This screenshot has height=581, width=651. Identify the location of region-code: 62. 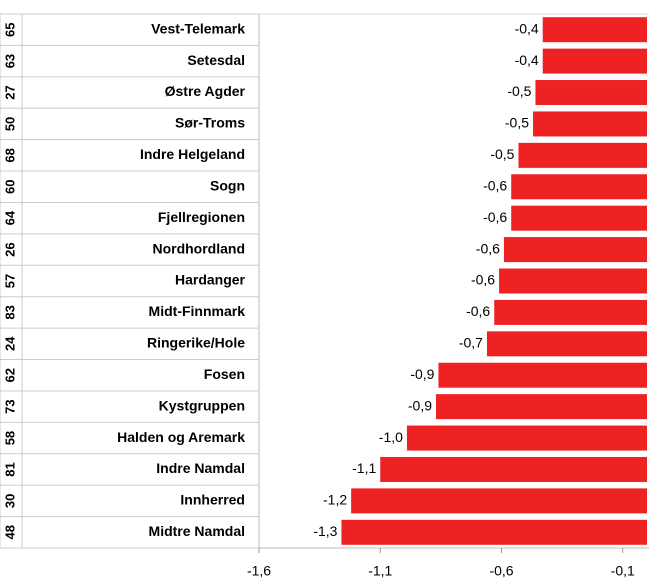
(9, 375).